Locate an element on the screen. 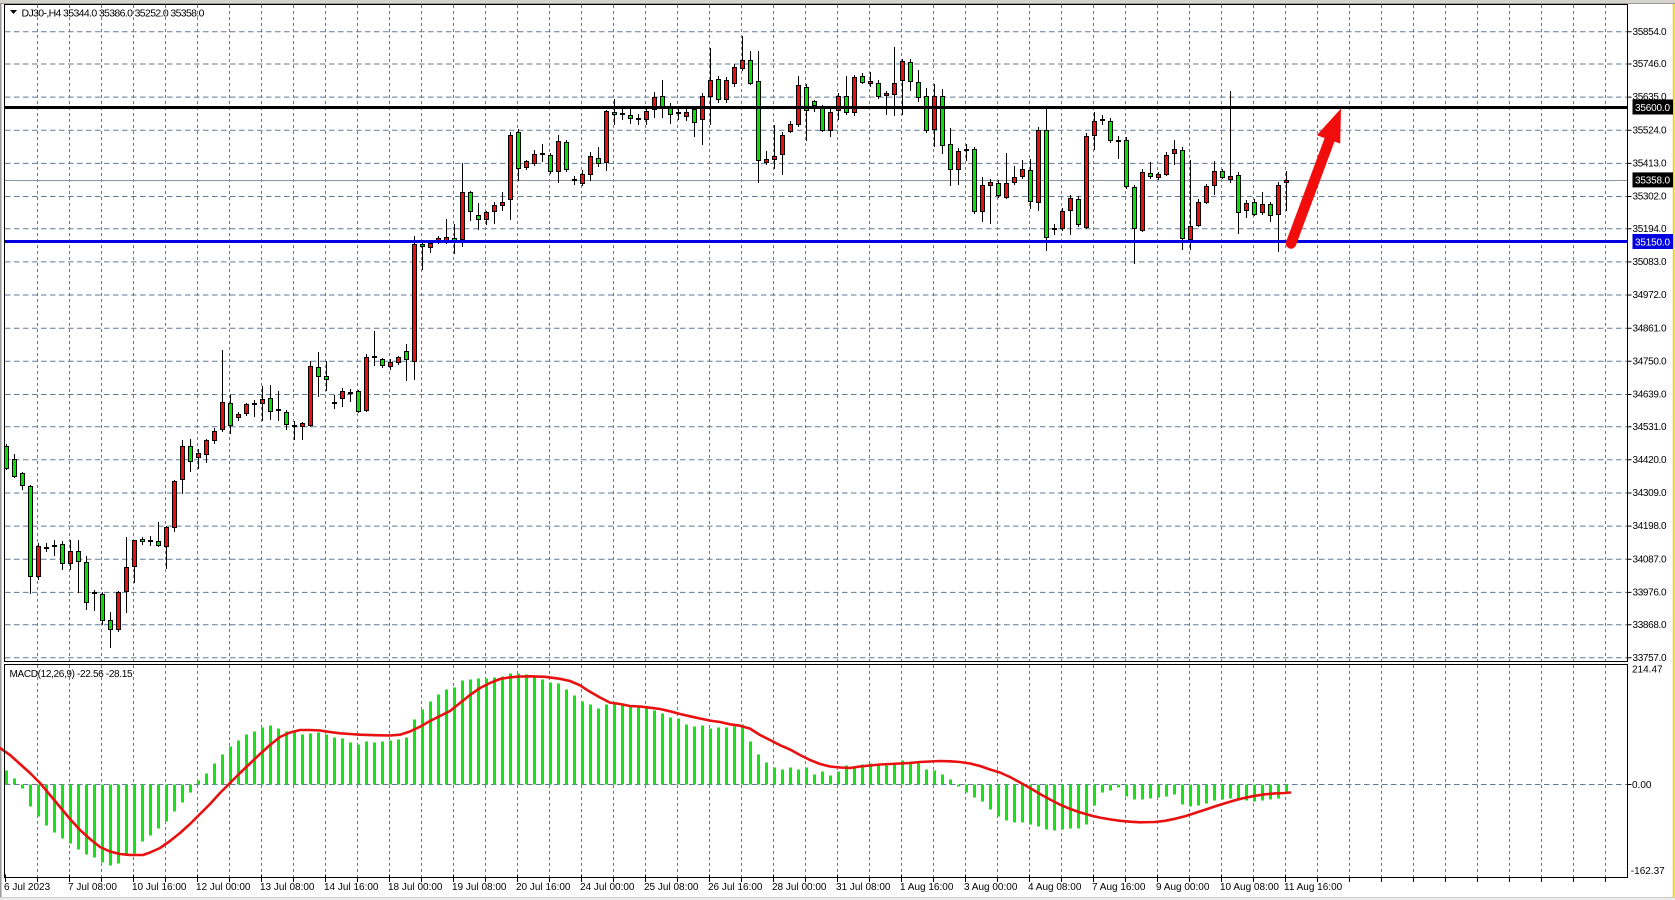  svg-text: 35302.0 is located at coordinates (1650, 197).